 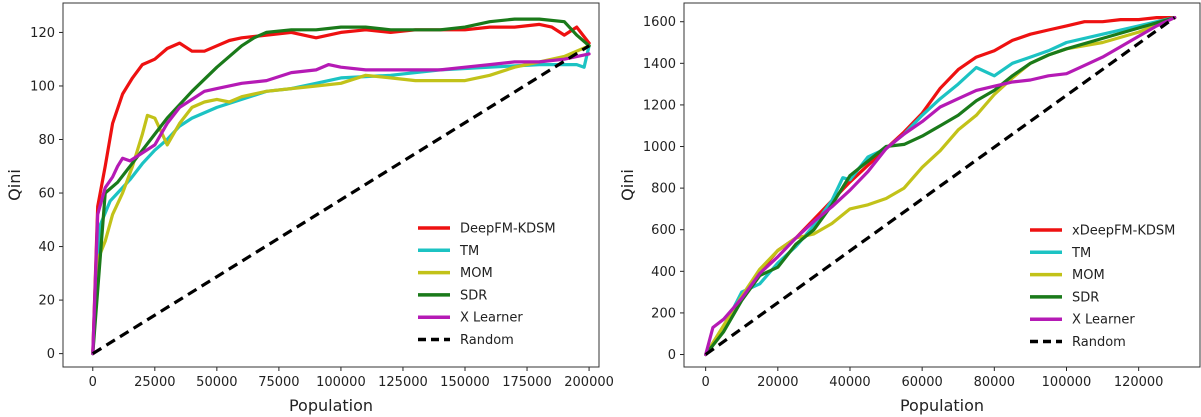 I want to click on x-tick-label: 150000, so click(x=465, y=382).